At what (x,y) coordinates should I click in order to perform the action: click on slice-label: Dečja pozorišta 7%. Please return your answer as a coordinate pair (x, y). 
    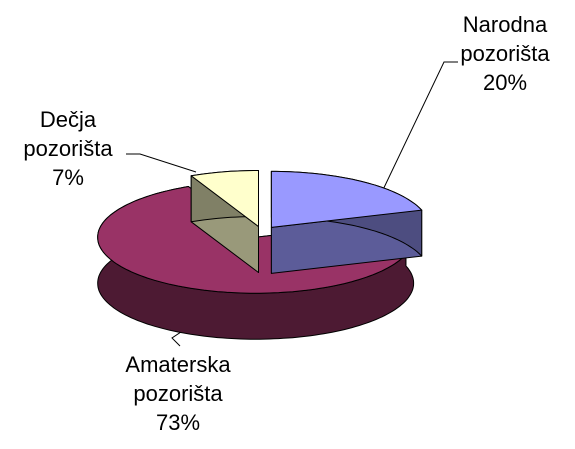
    Looking at the image, I should click on (68, 148).